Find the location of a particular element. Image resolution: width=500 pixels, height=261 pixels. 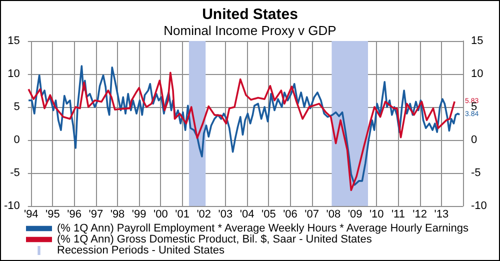

x-tick-label: '05 is located at coordinates (268, 214).